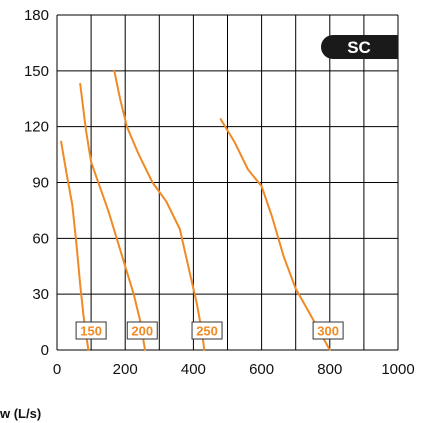 This screenshot has height=423, width=433. I want to click on curve-label: 300, so click(328, 331).